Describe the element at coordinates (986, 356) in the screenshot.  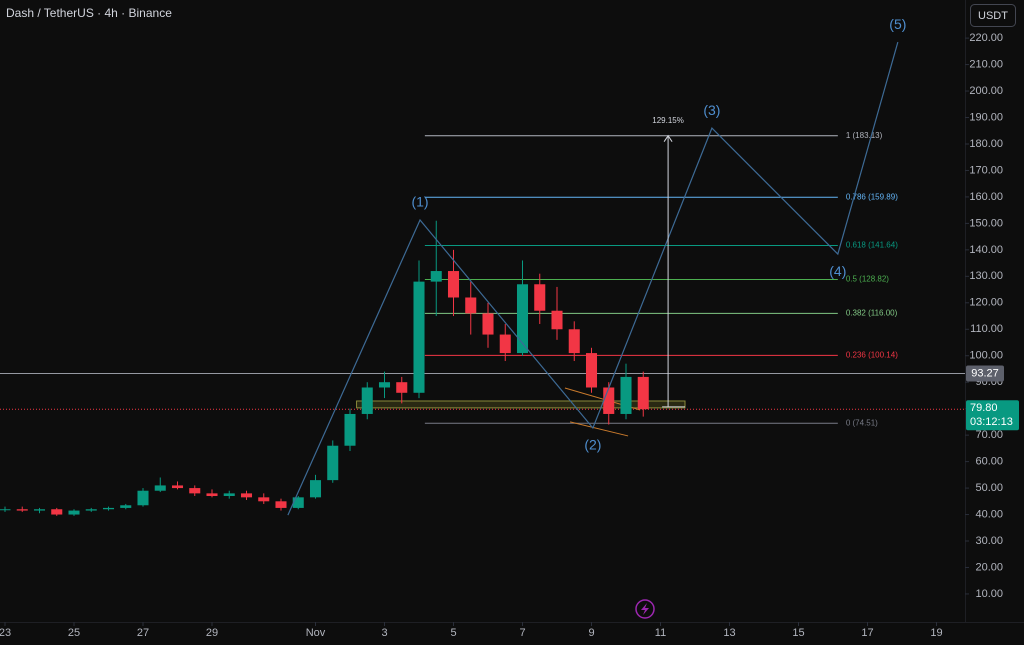
I see `y-tick-label: 100.00` at that location.